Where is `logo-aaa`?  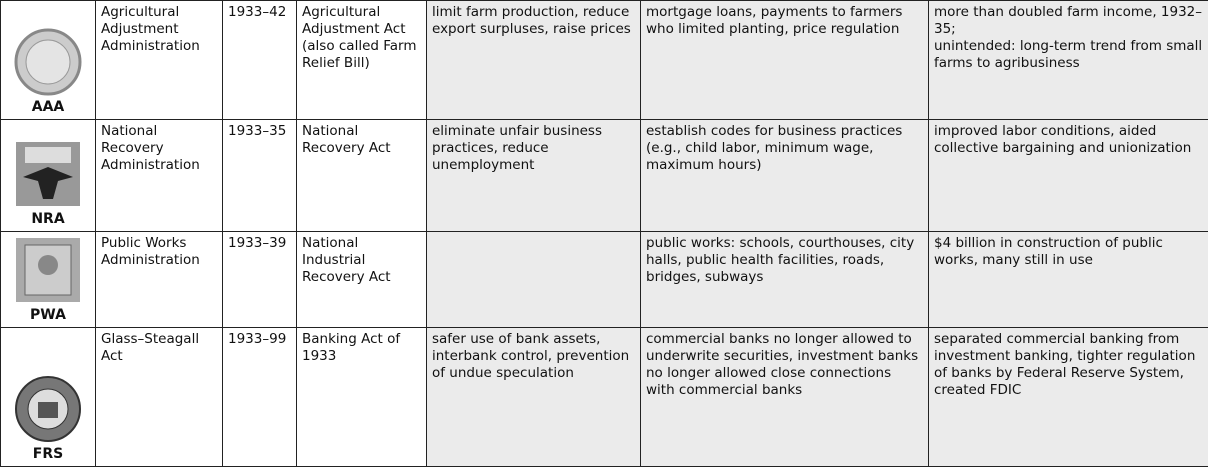
logo-aaa is located at coordinates (48, 62).